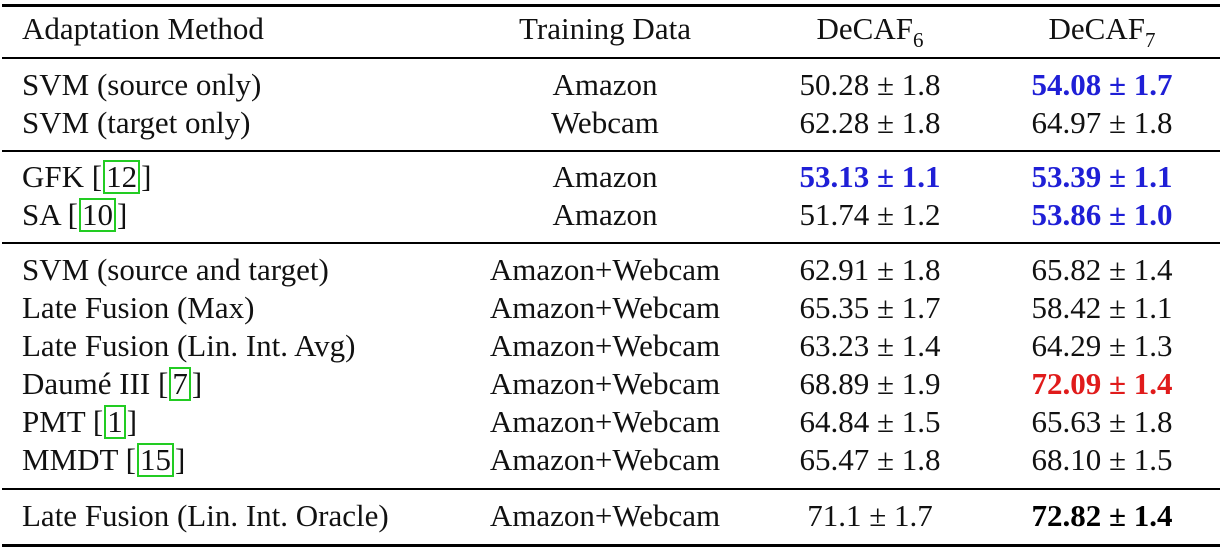 This screenshot has height=551, width=1224. I want to click on method-cell: PMT [1], so click(79, 422).